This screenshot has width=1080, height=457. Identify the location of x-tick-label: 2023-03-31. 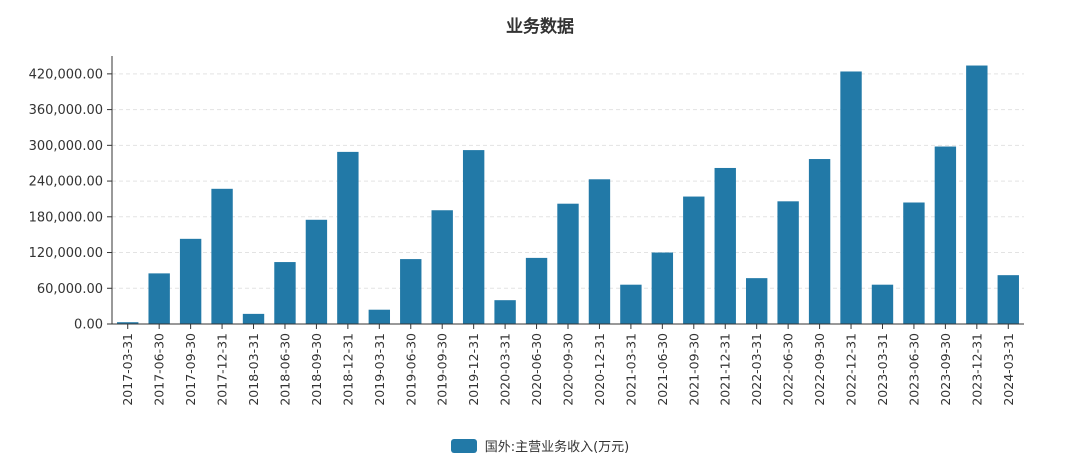
(882, 369).